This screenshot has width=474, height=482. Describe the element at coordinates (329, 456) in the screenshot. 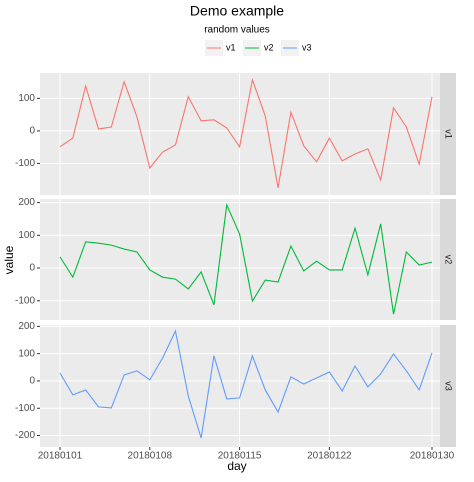

I see `x-tick-label: 20180122` at that location.